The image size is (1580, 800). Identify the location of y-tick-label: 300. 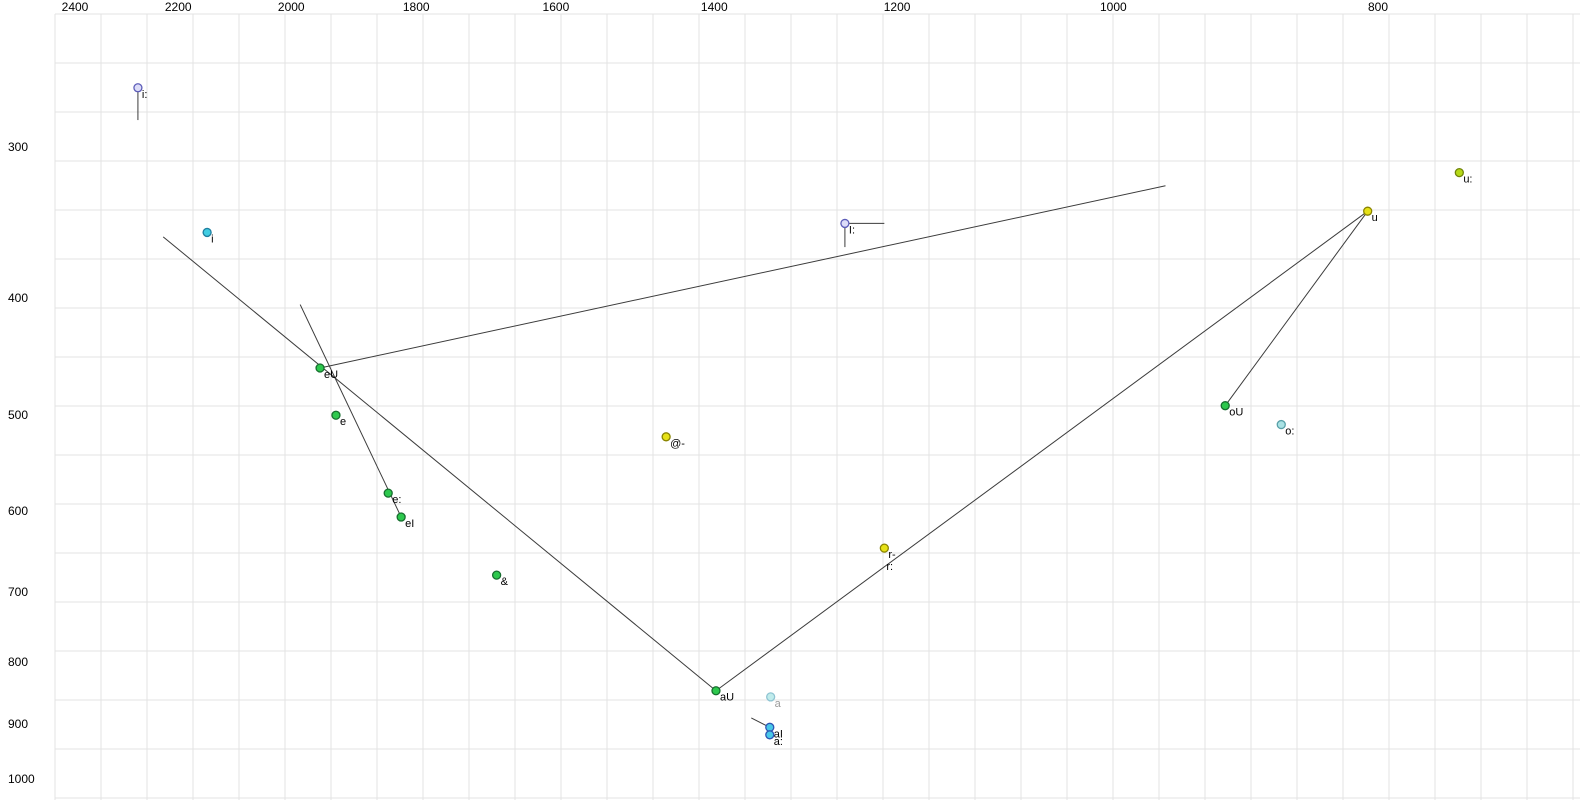
(18, 147).